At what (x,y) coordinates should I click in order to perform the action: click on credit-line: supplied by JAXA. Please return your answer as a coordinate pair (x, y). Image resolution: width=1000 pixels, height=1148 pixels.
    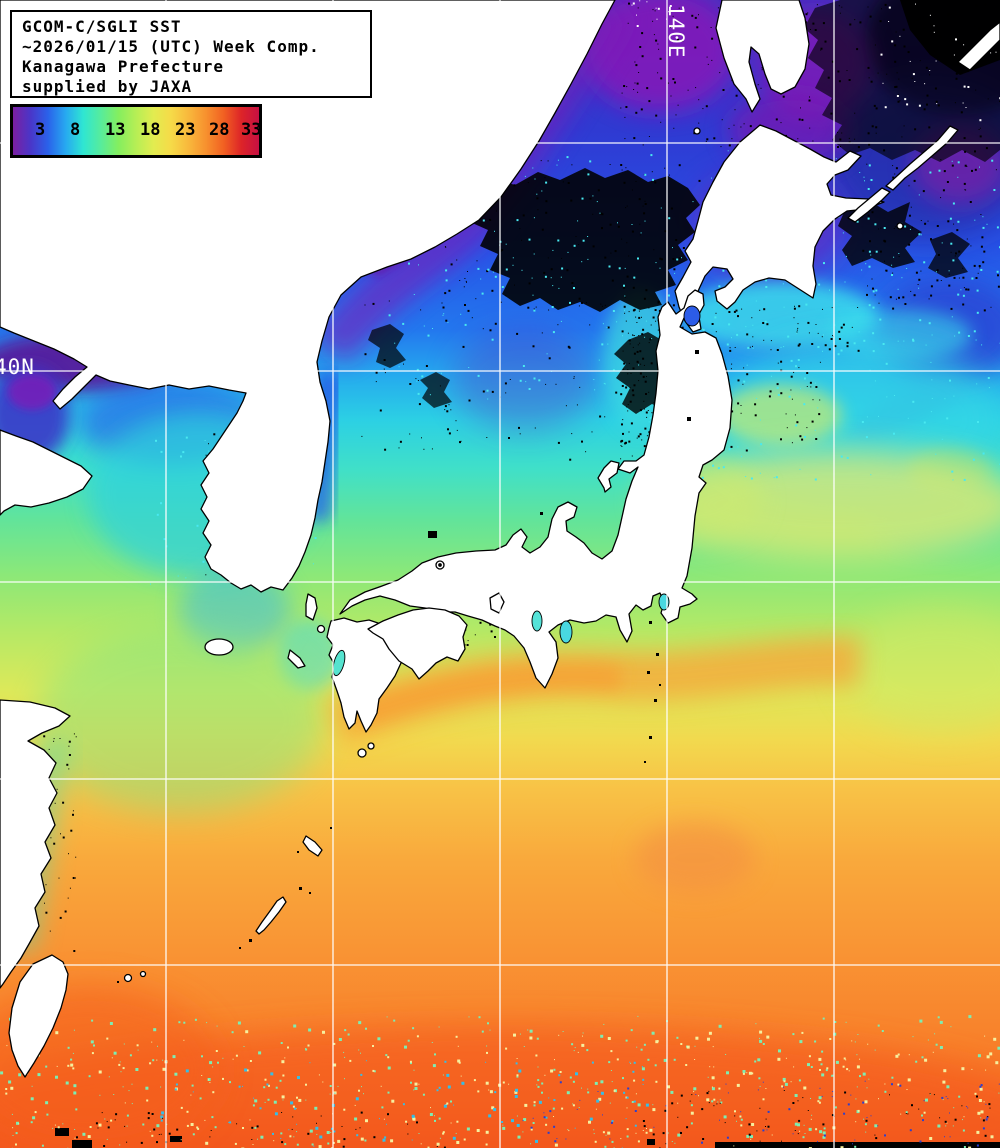
    Looking at the image, I should click on (107, 86).